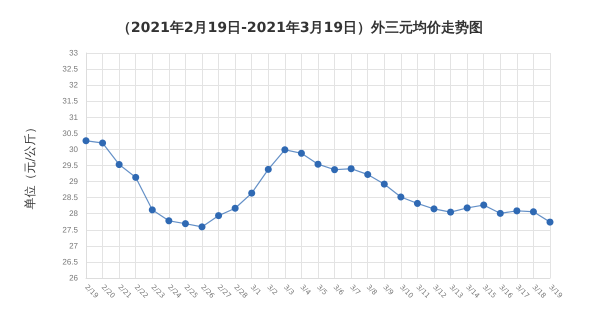  Describe the element at coordinates (74, 245) in the screenshot. I see `y-tick-label: 27` at that location.